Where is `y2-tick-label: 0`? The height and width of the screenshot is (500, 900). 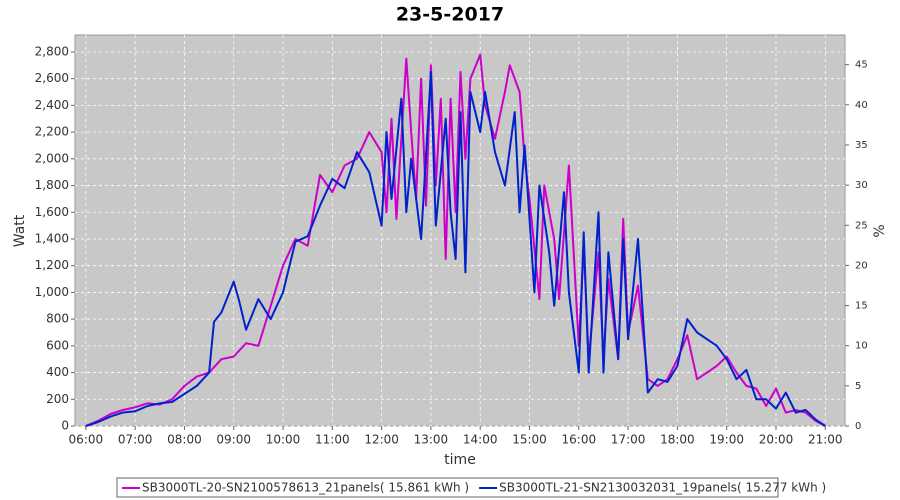 y2-tick-label: 0 is located at coordinates (858, 426).